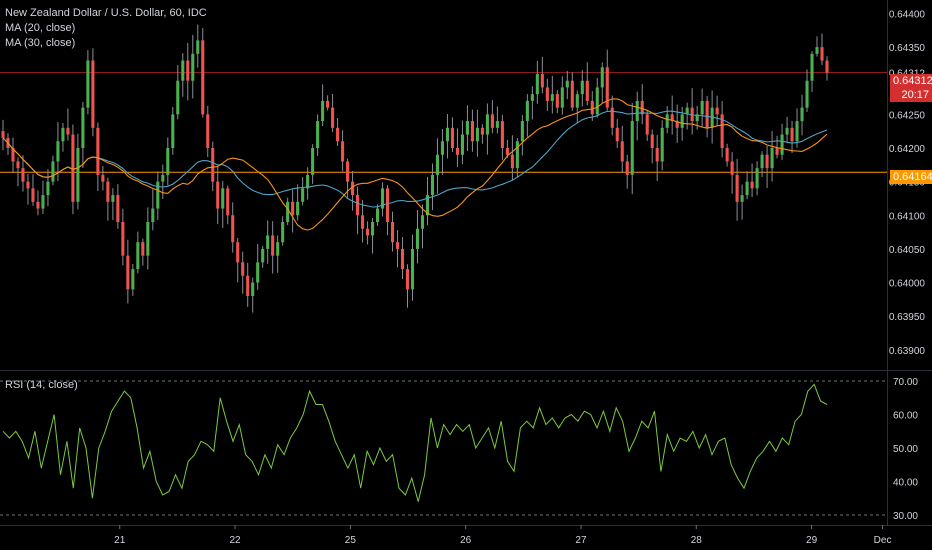 The image size is (932, 550). I want to click on rsi-tick-label: 60.00, so click(905, 416).